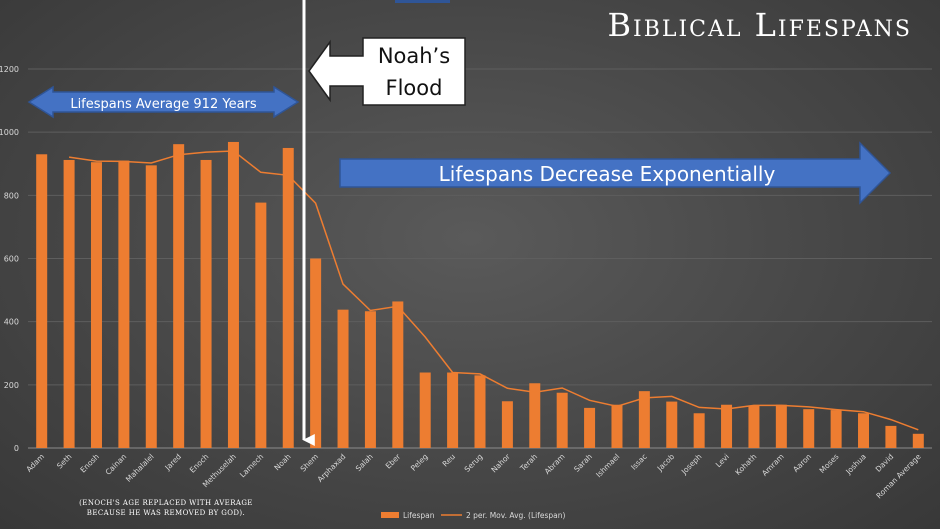 This screenshot has height=529, width=940. I want to click on x-tick-label: Noah, so click(282, 462).